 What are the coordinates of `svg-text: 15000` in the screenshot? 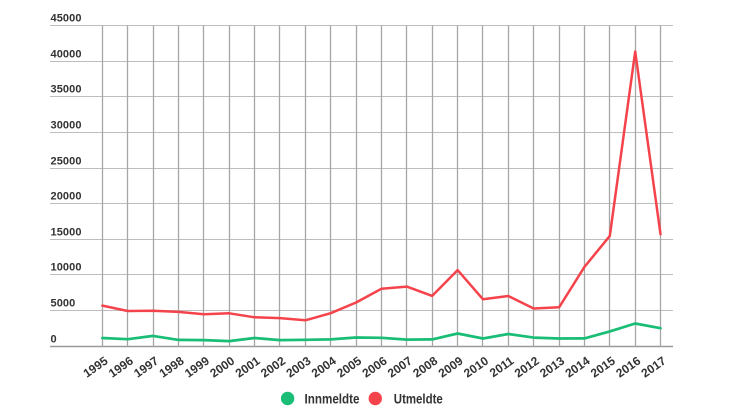 It's located at (66, 232).